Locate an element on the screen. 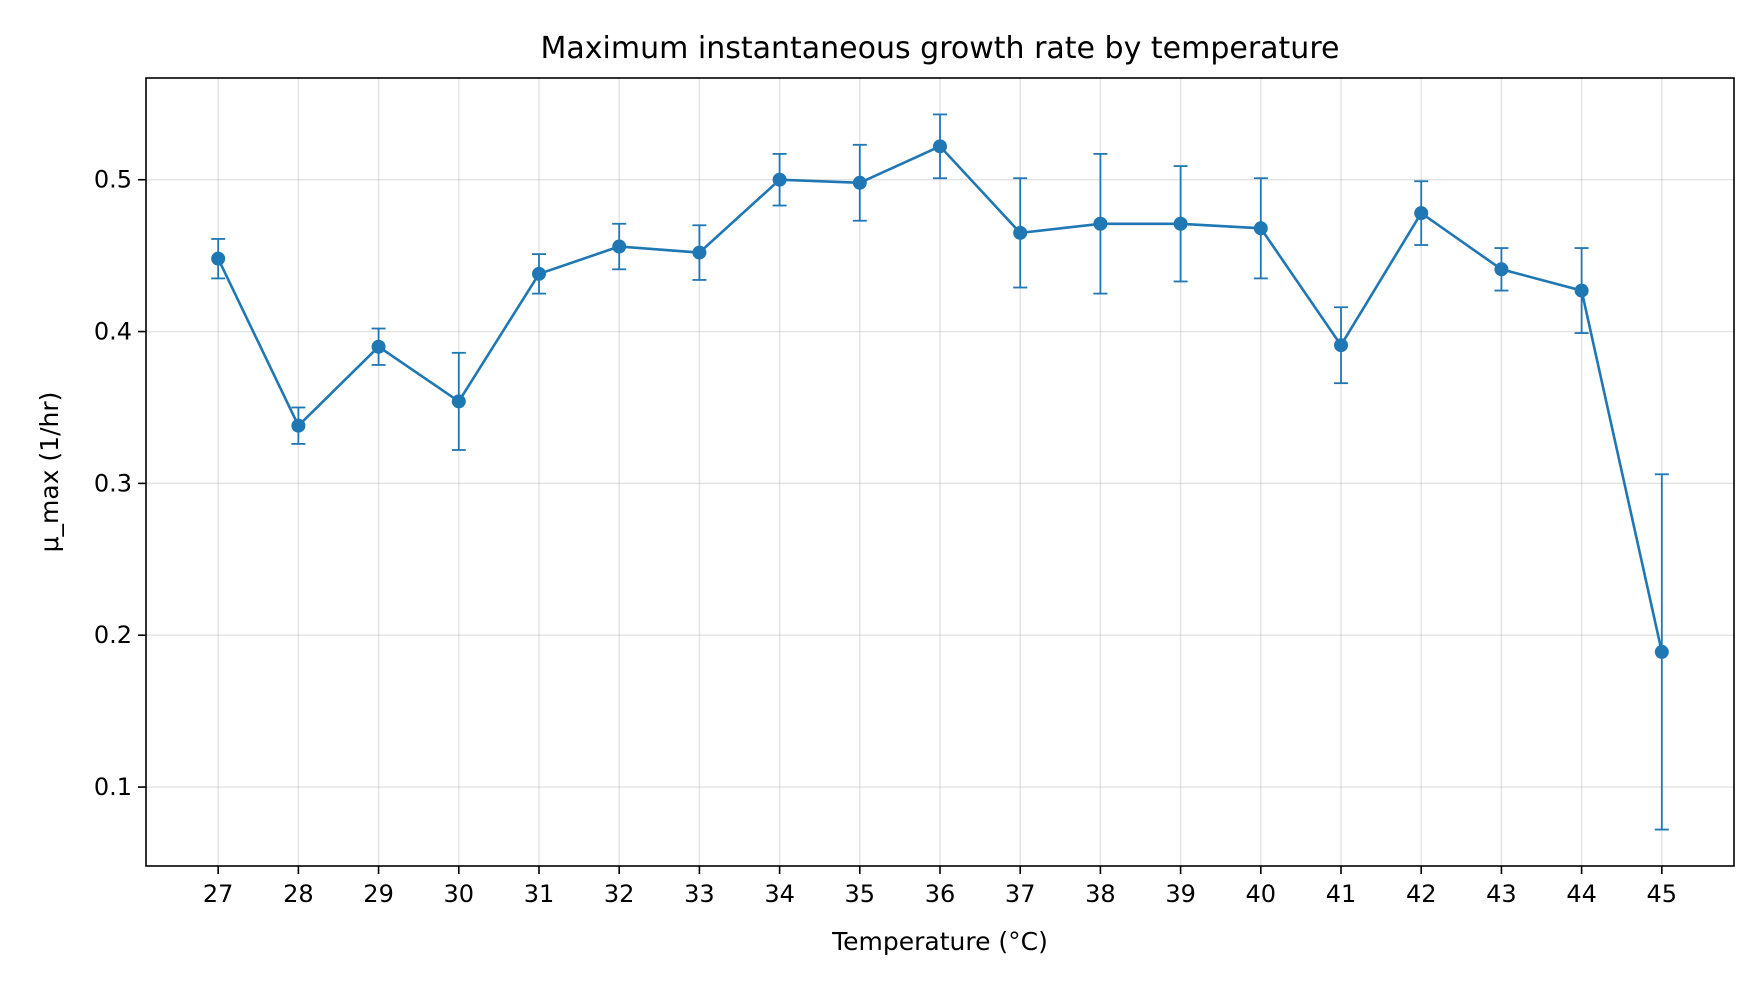 The height and width of the screenshot is (990, 1760). y-tick-label: 0.1 is located at coordinates (113, 787).